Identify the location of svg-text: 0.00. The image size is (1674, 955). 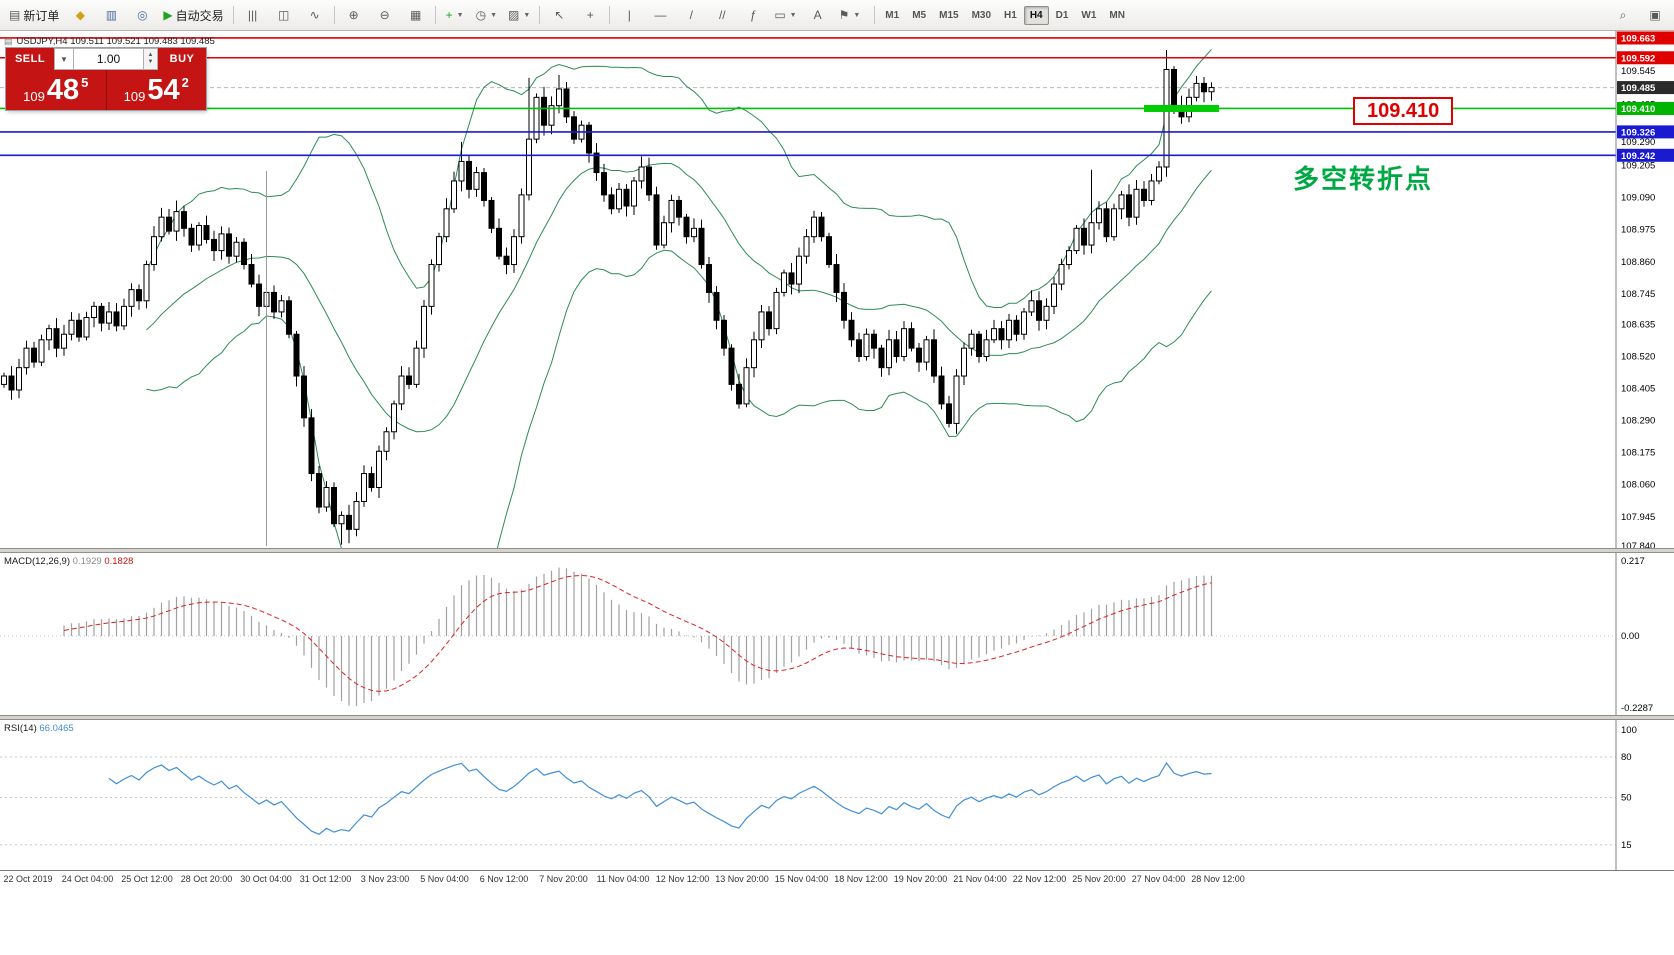
(1630, 636).